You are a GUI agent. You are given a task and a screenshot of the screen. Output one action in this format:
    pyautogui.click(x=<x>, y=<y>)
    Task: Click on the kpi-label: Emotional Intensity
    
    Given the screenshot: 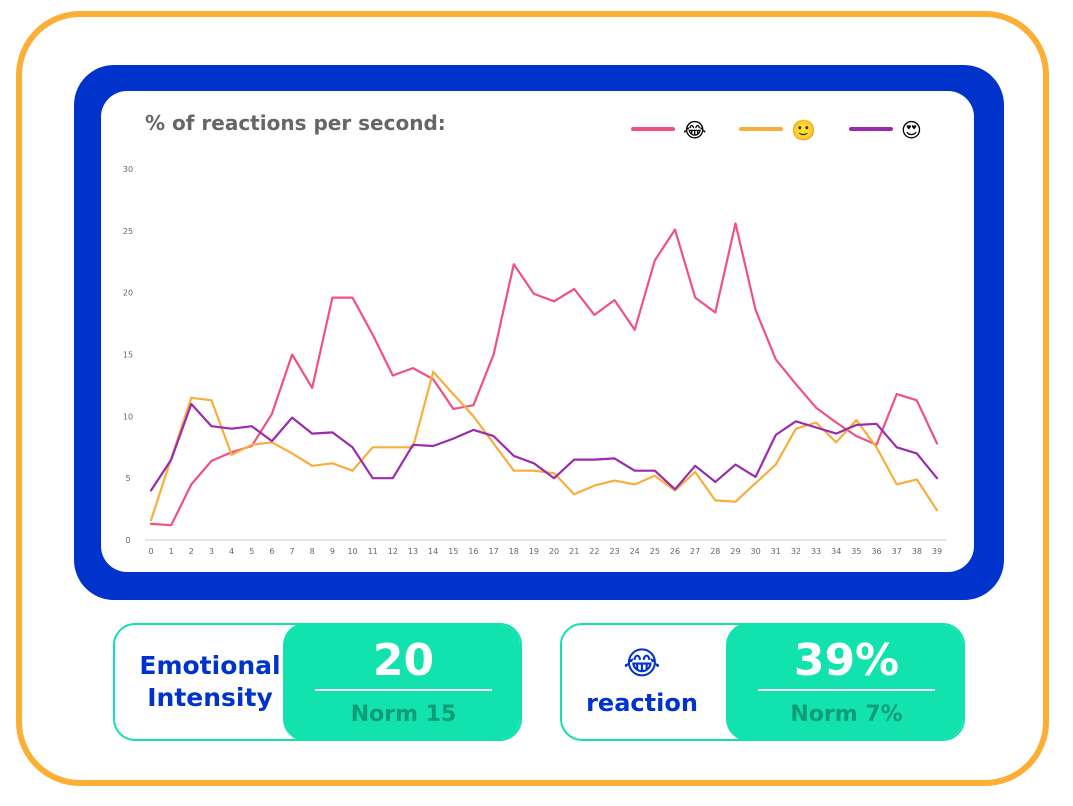 What is the action you would take?
    pyautogui.click(x=210, y=682)
    